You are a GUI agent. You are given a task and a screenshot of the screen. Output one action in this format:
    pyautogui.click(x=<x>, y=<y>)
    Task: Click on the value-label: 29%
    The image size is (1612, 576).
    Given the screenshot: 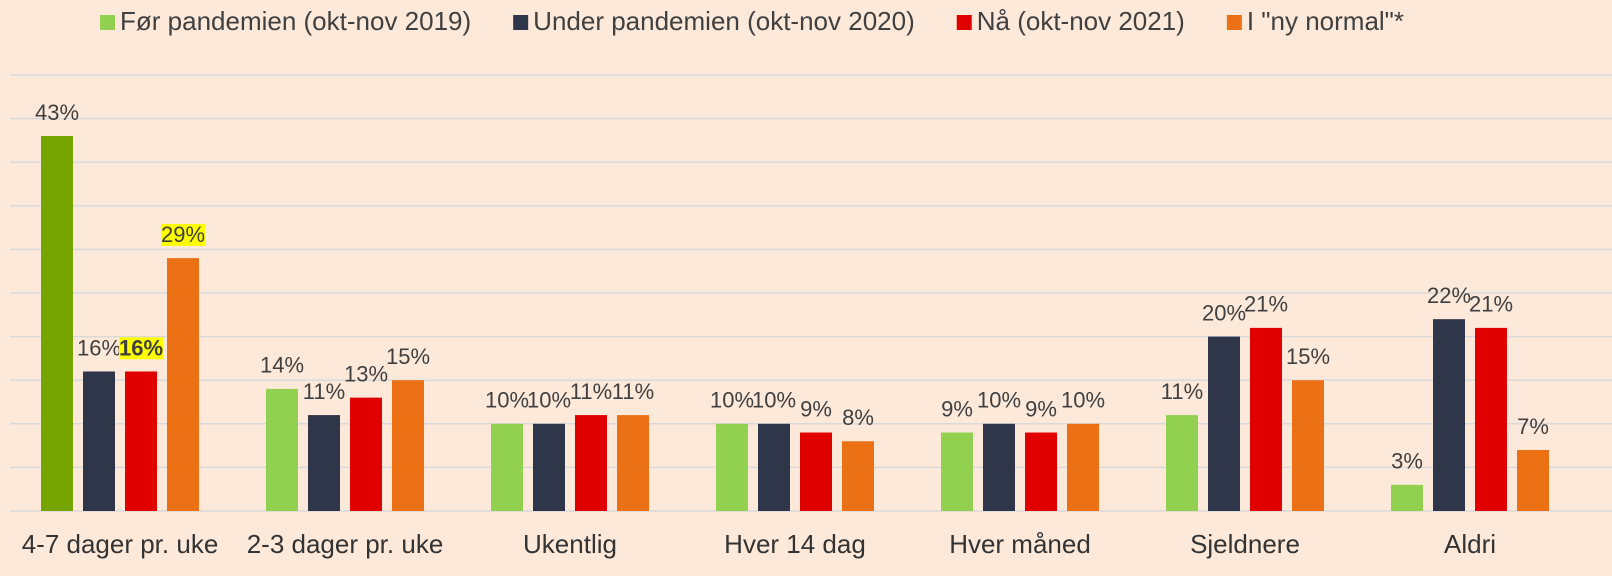 What is the action you would take?
    pyautogui.click(x=183, y=234)
    